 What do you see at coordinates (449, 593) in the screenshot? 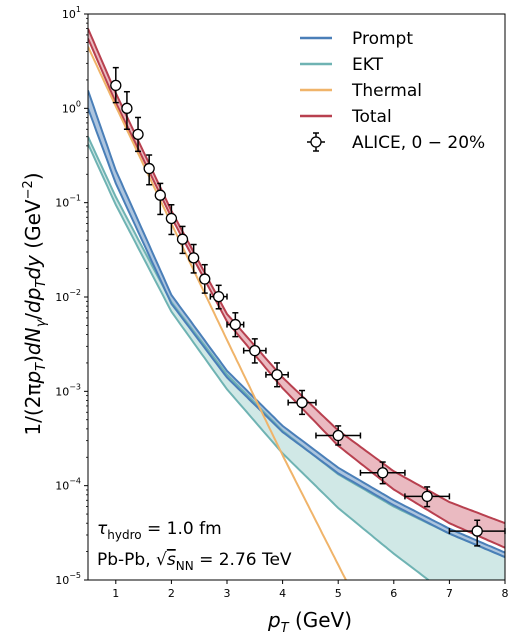
I see `x-tick-label: 7` at bounding box center [449, 593].